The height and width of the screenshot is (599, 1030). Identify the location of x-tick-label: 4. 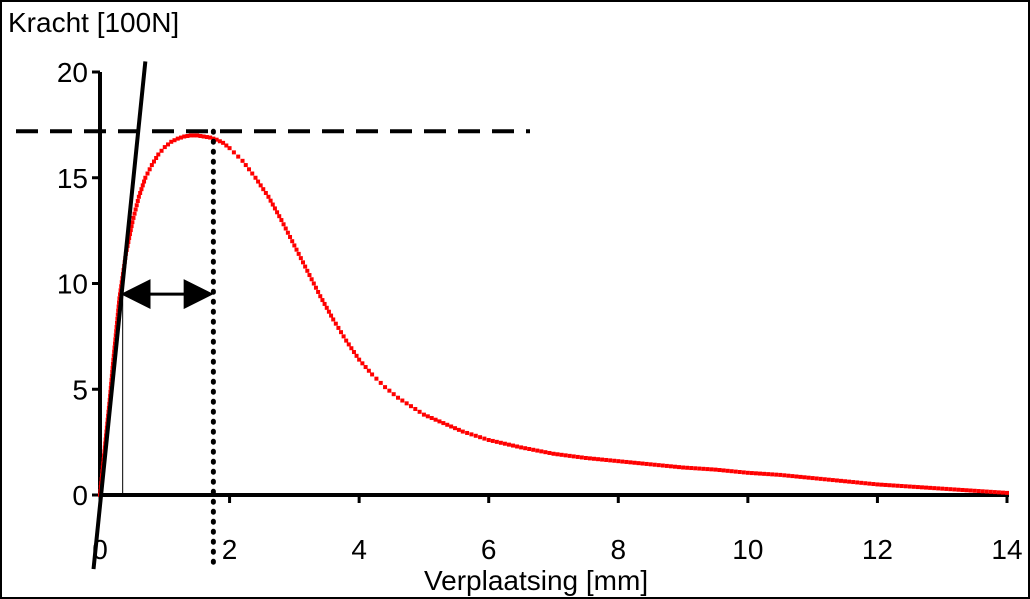
(359, 549).